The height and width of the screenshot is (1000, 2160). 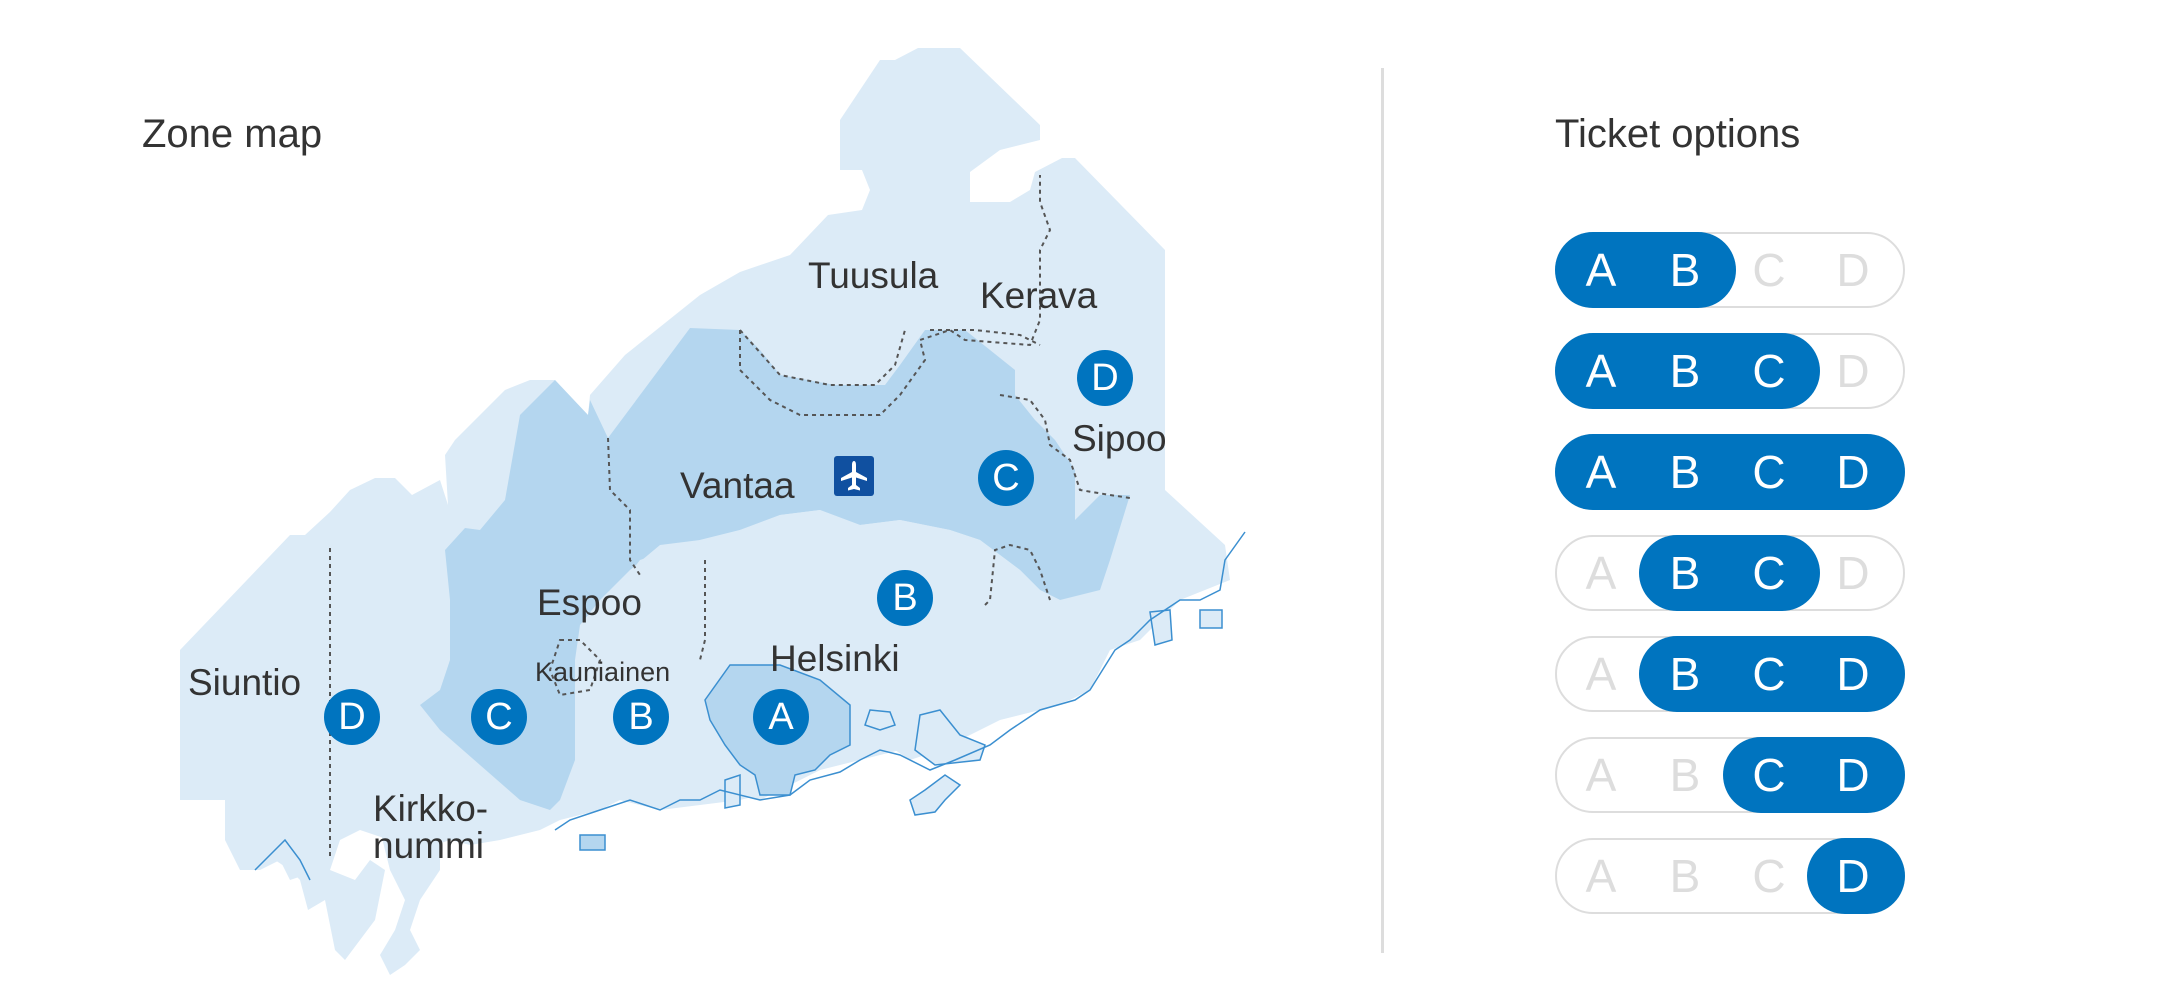 What do you see at coordinates (1382, 510) in the screenshot?
I see `section-divider` at bounding box center [1382, 510].